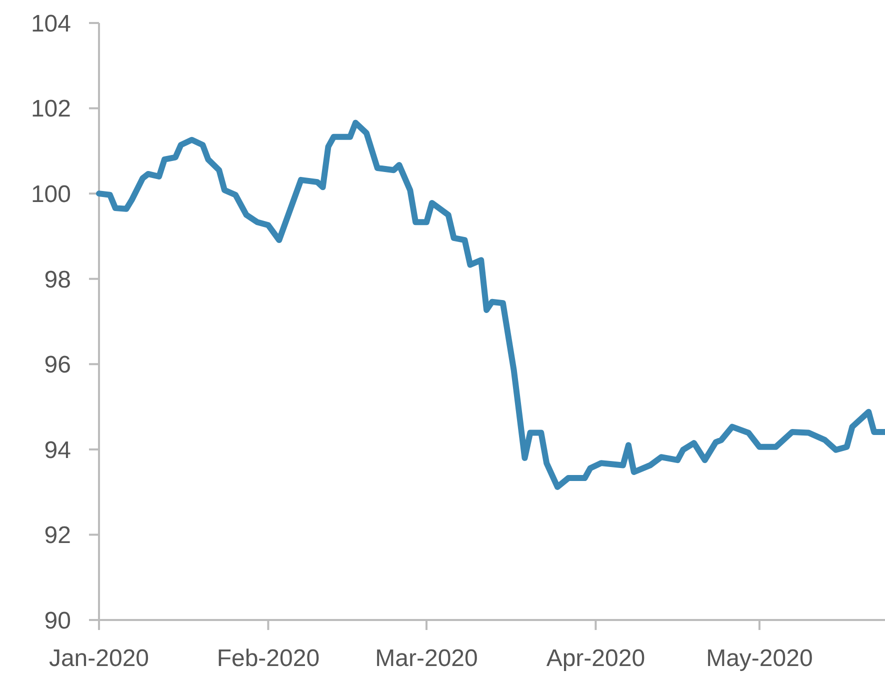  What do you see at coordinates (50, 194) in the screenshot?
I see `y-tick-label: 100` at bounding box center [50, 194].